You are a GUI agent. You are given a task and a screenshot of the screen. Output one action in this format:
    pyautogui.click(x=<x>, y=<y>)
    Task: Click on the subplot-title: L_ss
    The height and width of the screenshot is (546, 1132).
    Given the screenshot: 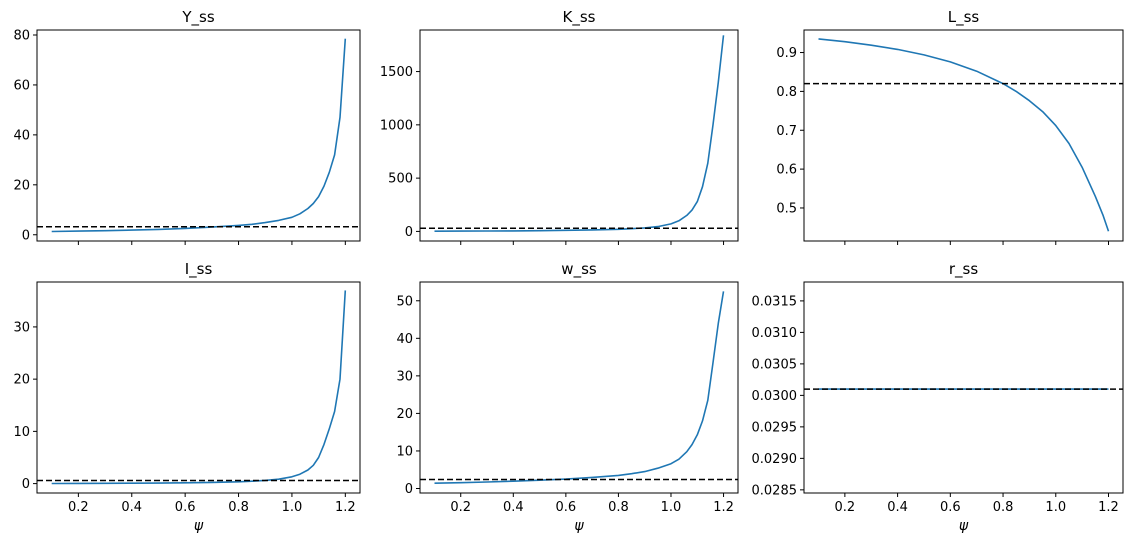 What is the action you would take?
    pyautogui.click(x=964, y=17)
    